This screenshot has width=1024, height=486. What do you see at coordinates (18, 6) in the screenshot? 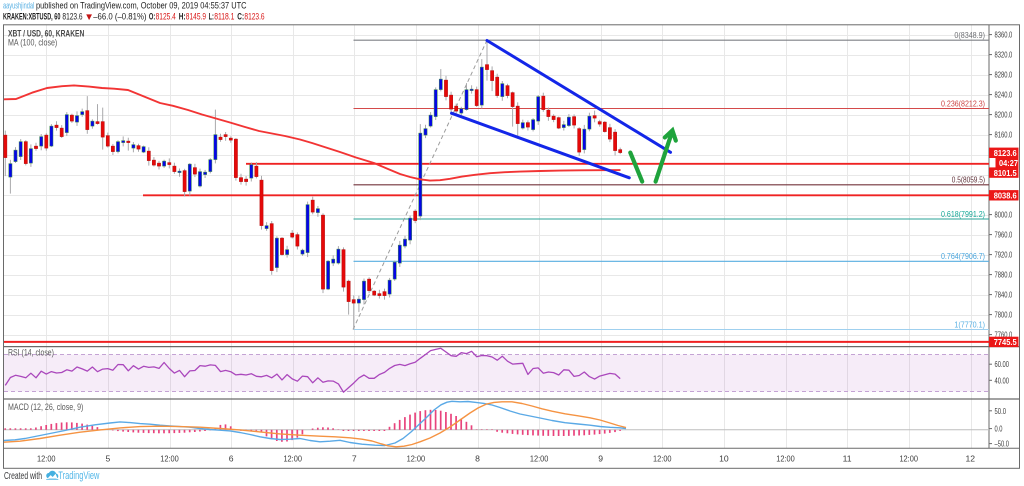
I see `svg-text: aayushjindal` at bounding box center [18, 6].